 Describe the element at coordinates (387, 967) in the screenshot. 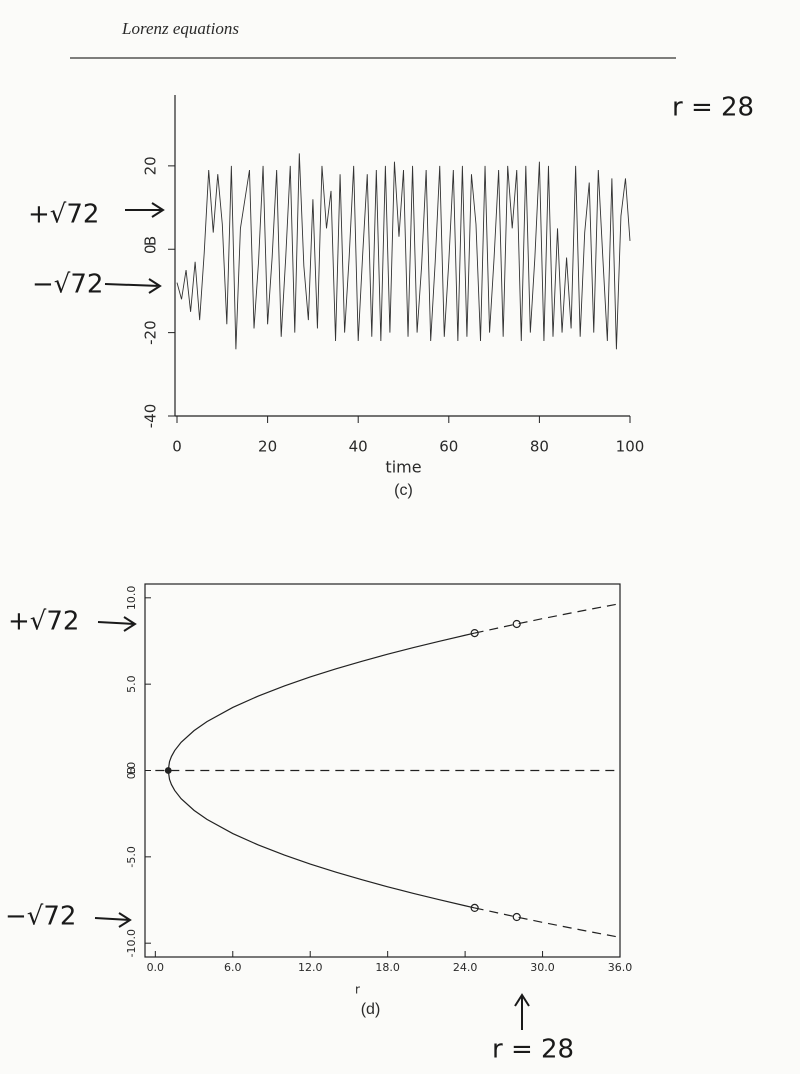

I see `x-tick-label: 18.0` at that location.